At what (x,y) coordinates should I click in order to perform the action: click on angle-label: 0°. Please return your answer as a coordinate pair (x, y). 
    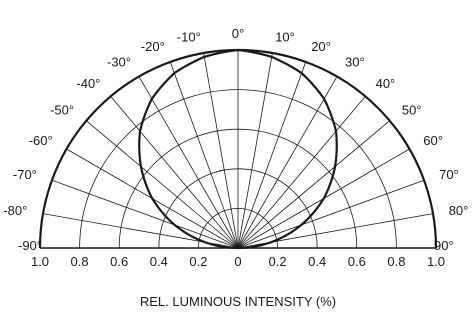
    Looking at the image, I should click on (238, 33).